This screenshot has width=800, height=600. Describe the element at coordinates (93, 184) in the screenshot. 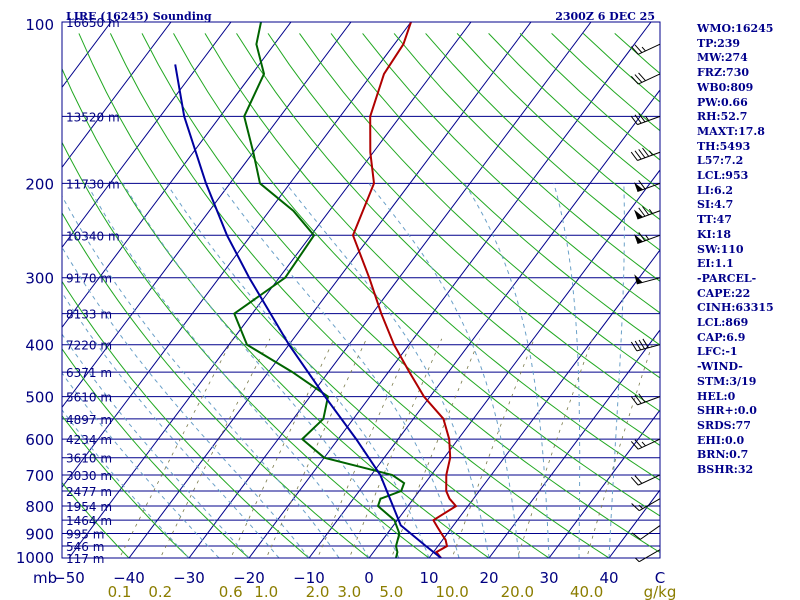

I see `height-label: 11730 m` at that location.